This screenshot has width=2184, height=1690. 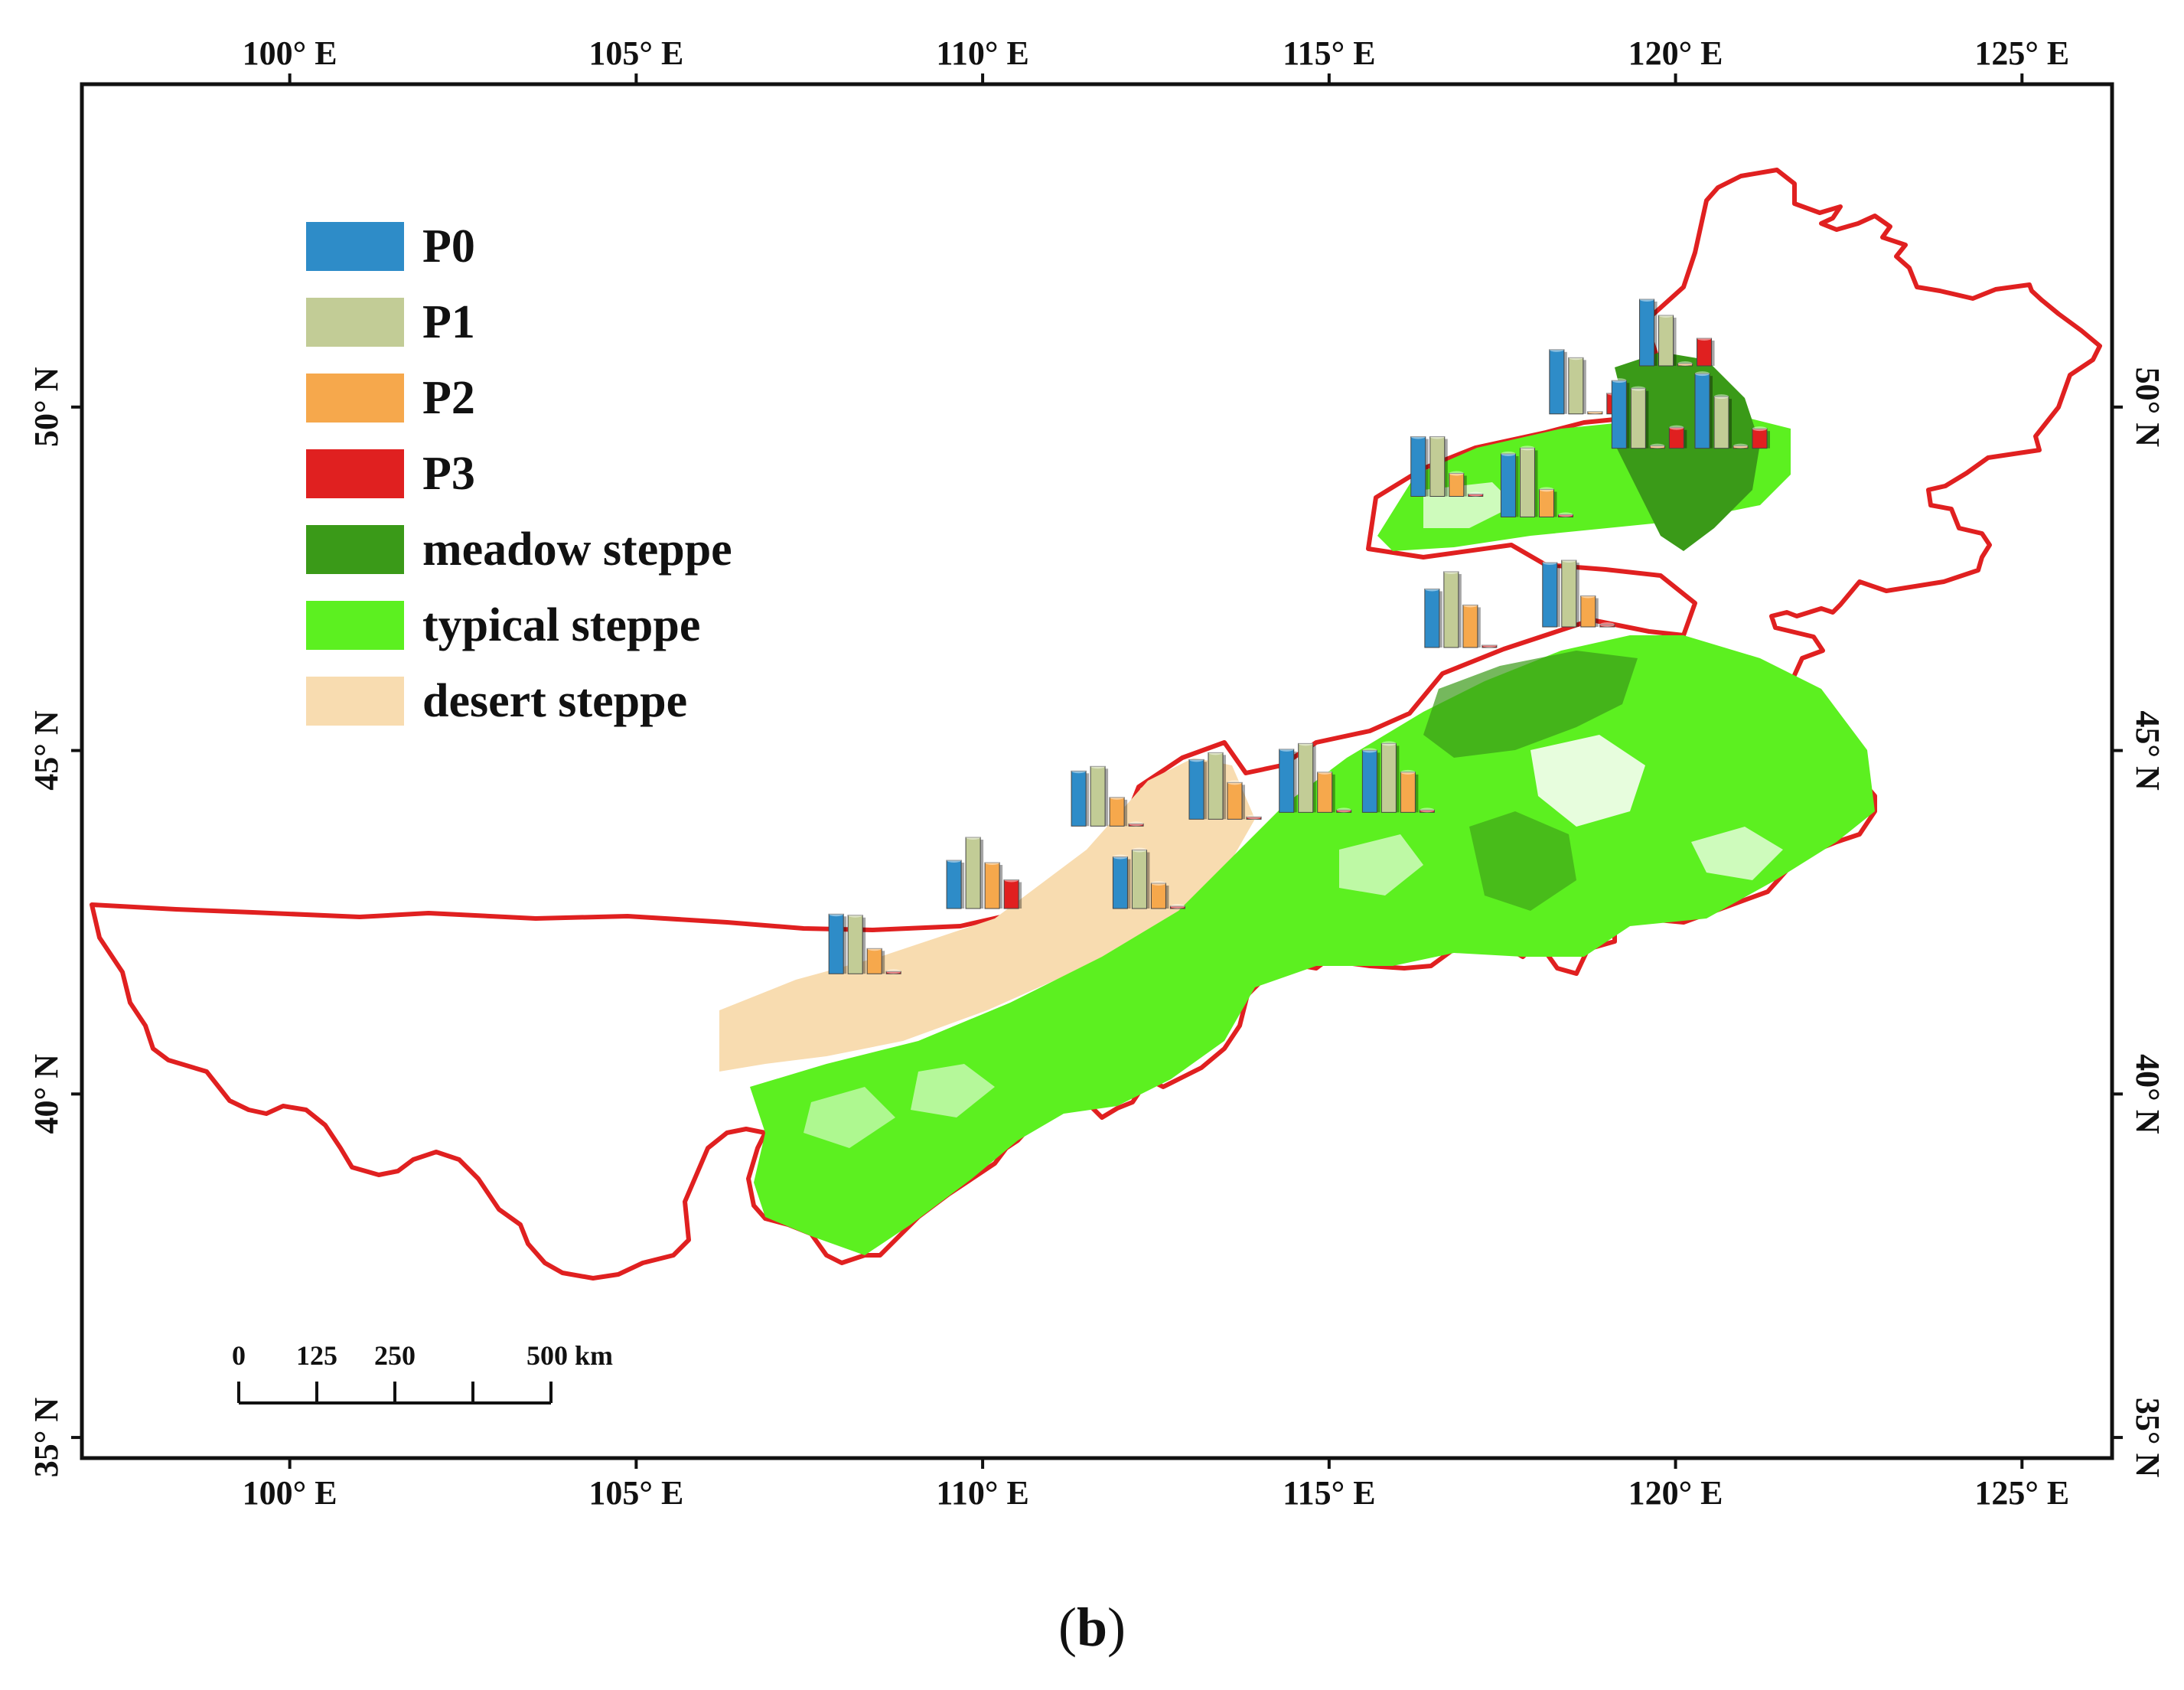 I want to click on legend-label-p0: P0, so click(x=449, y=246).